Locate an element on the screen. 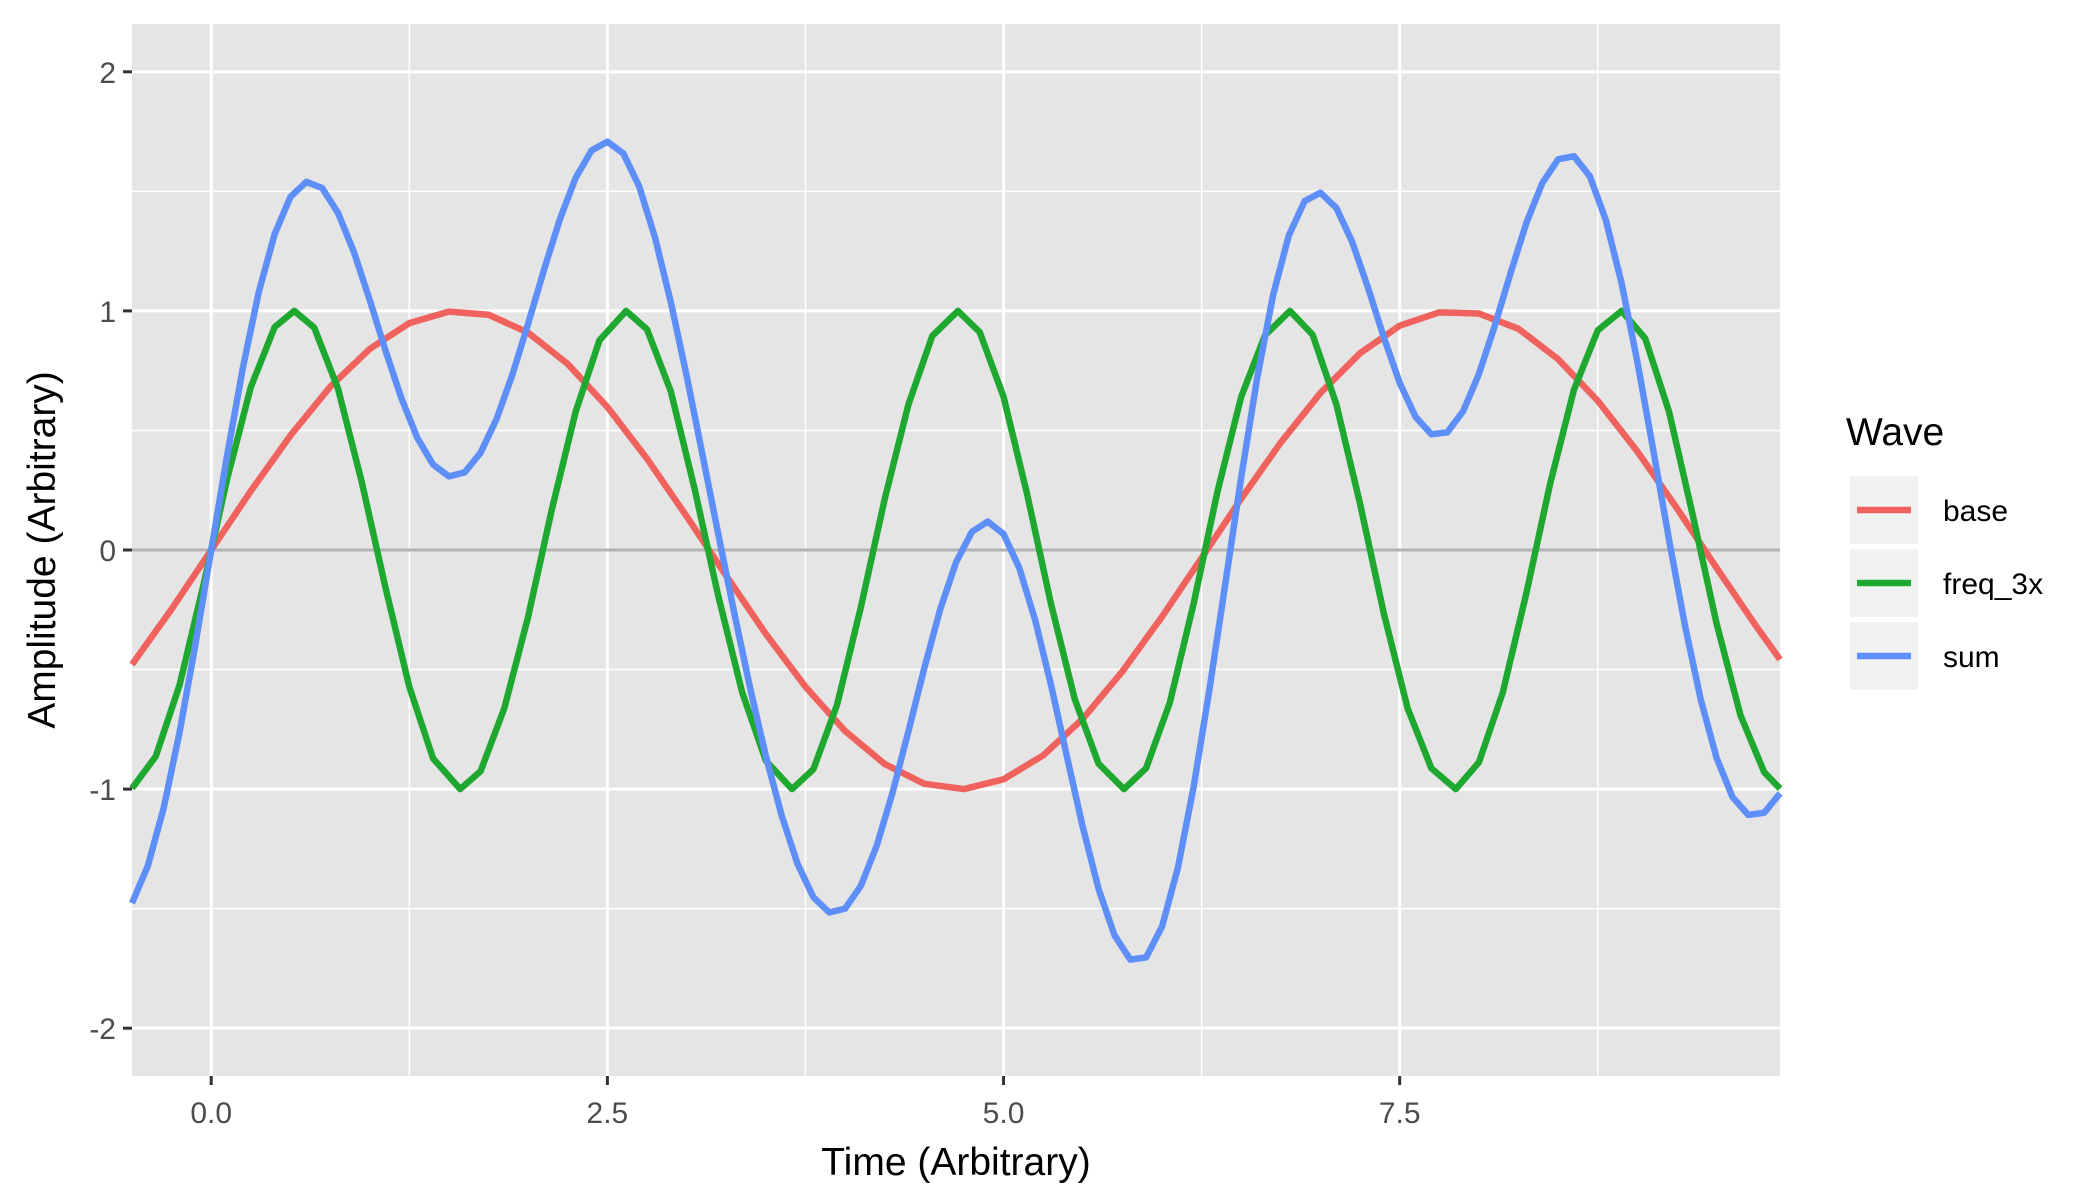 This screenshot has width=2100, height=1200. y-axis-title: Amplitude (Arbitrary) is located at coordinates (42, 550).